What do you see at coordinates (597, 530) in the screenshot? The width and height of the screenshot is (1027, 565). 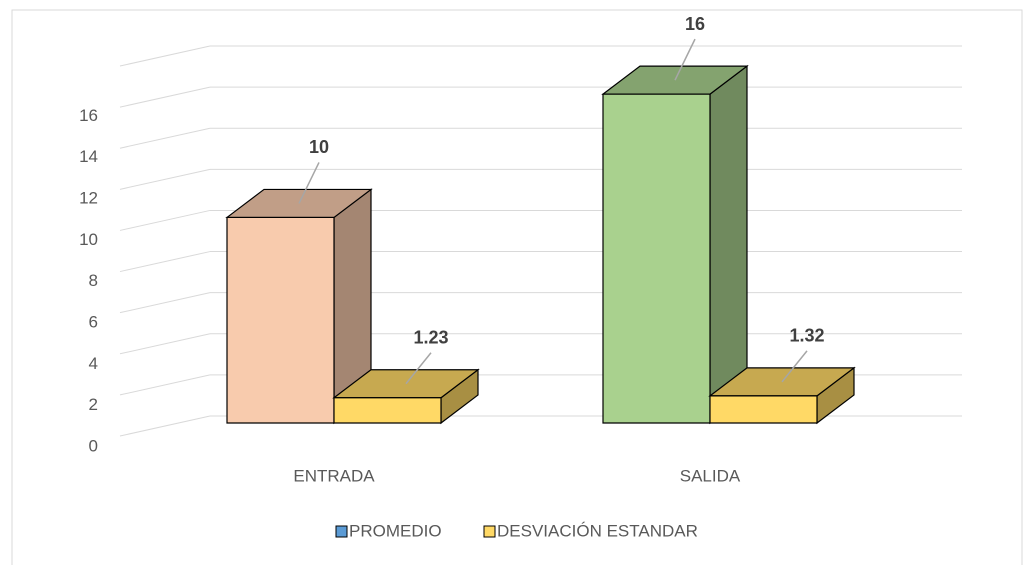 I see `legend-label: DESVIACIÓN ESTANDAR` at bounding box center [597, 530].